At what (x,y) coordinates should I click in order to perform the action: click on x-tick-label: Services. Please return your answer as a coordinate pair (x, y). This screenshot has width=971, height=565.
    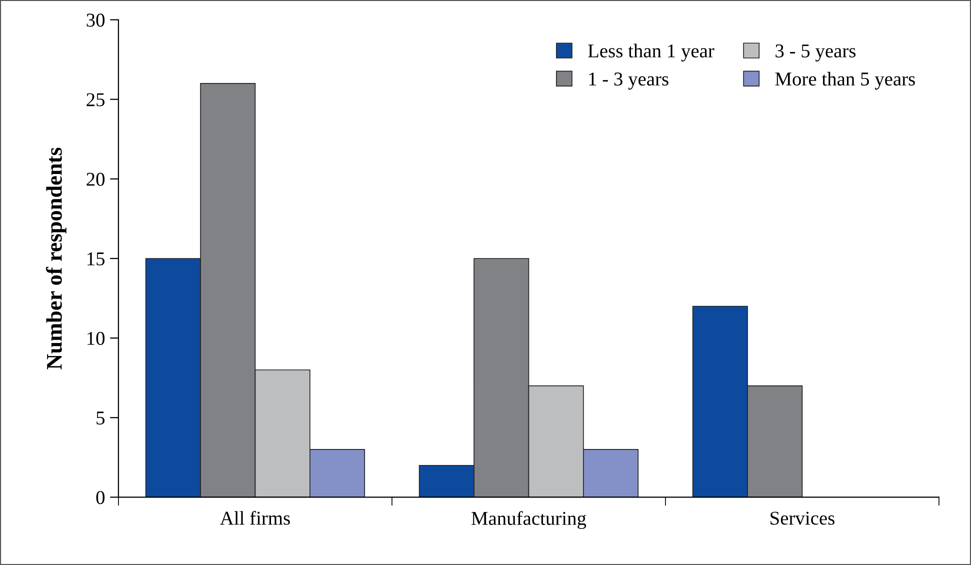
    Looking at the image, I should click on (802, 518).